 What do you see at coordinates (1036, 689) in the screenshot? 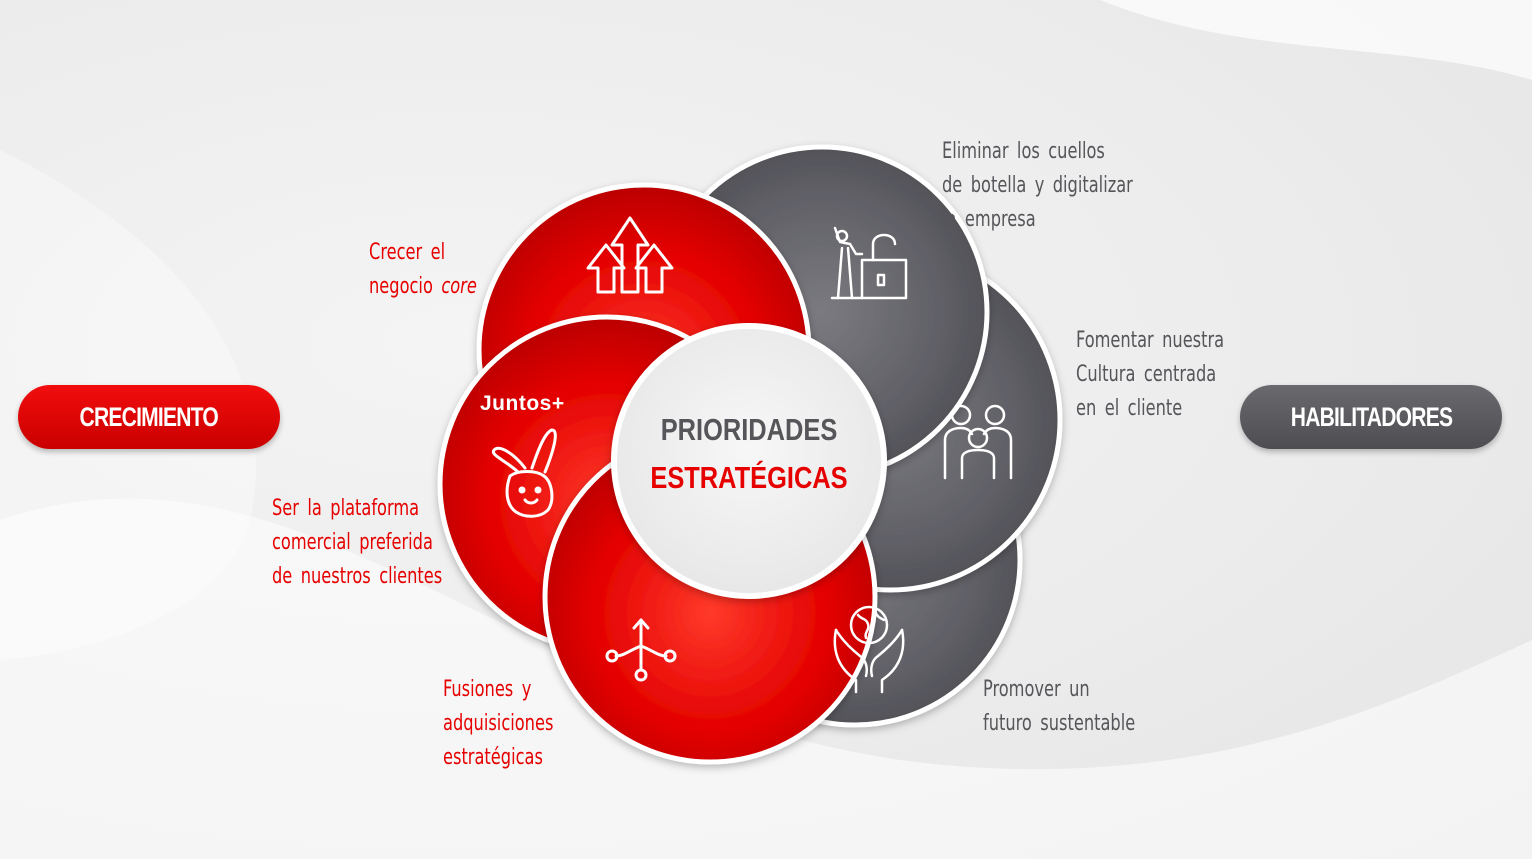
I see `label-promover-line: Promover un` at bounding box center [1036, 689].